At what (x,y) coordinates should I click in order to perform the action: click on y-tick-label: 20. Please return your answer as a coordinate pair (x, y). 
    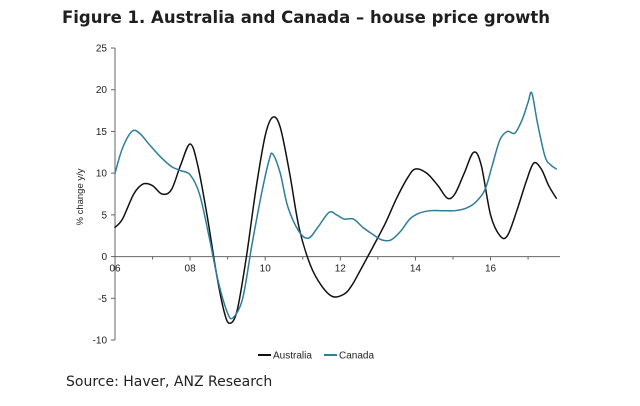
    Looking at the image, I should click on (102, 90).